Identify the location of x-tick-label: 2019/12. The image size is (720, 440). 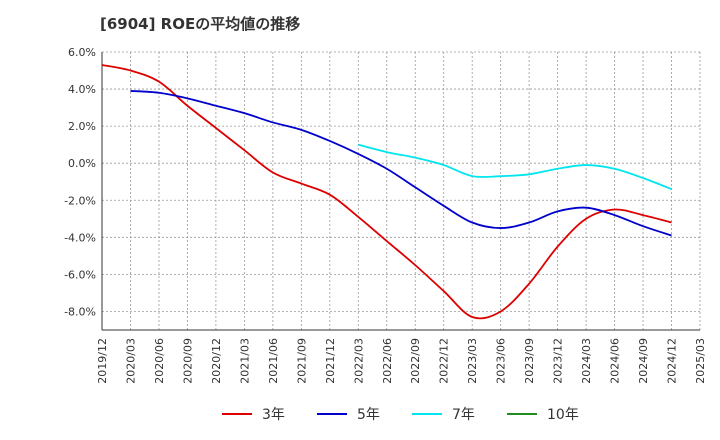
(102, 361).